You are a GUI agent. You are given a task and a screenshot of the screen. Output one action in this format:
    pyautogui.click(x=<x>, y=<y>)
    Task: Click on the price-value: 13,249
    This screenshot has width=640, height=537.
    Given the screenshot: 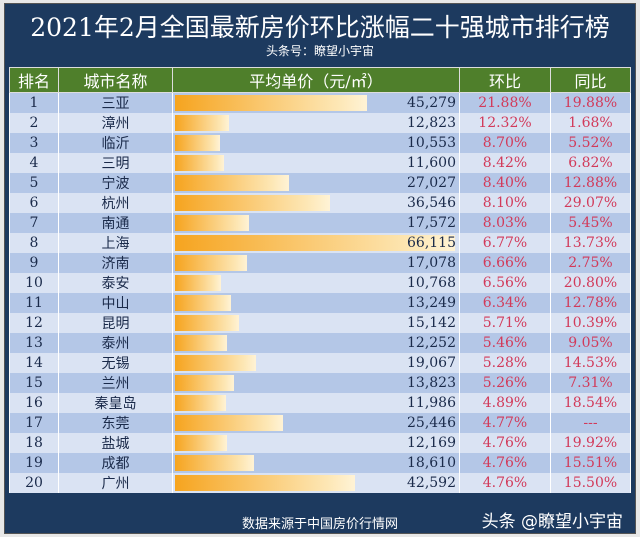 What is the action you would take?
    pyautogui.click(x=431, y=303)
    